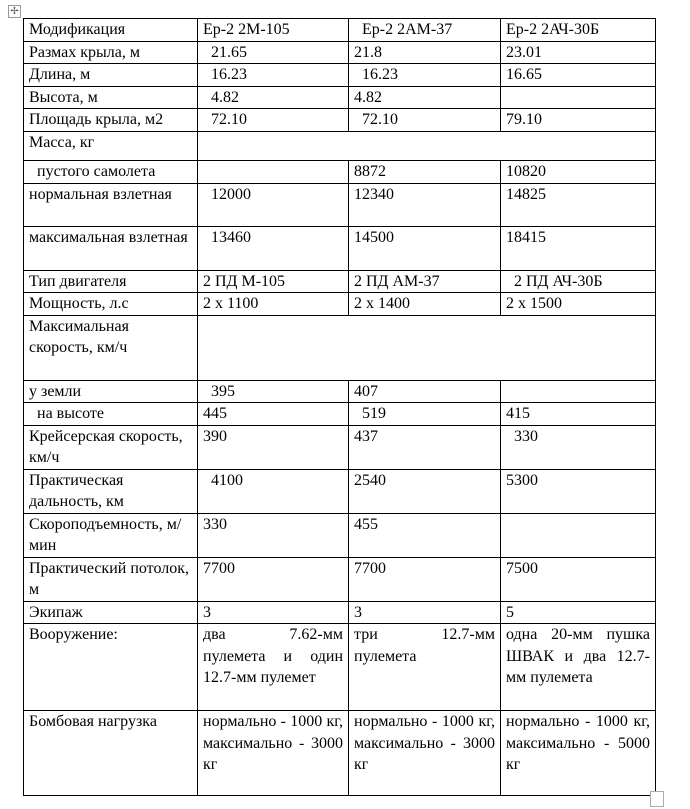 This screenshot has width=690, height=809. Describe the element at coordinates (578, 281) in the screenshot. I see `value-cell: 2 ПД АЧ-30Б` at that location.